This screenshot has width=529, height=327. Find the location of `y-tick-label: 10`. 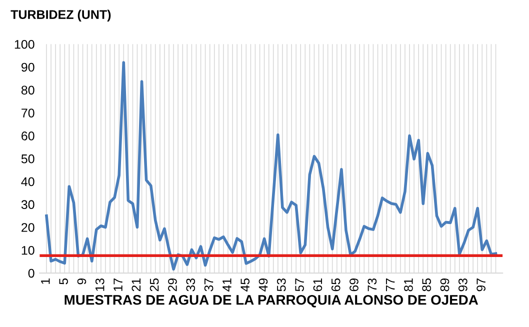

y-tick-label: 10 is located at coordinates (28, 250).